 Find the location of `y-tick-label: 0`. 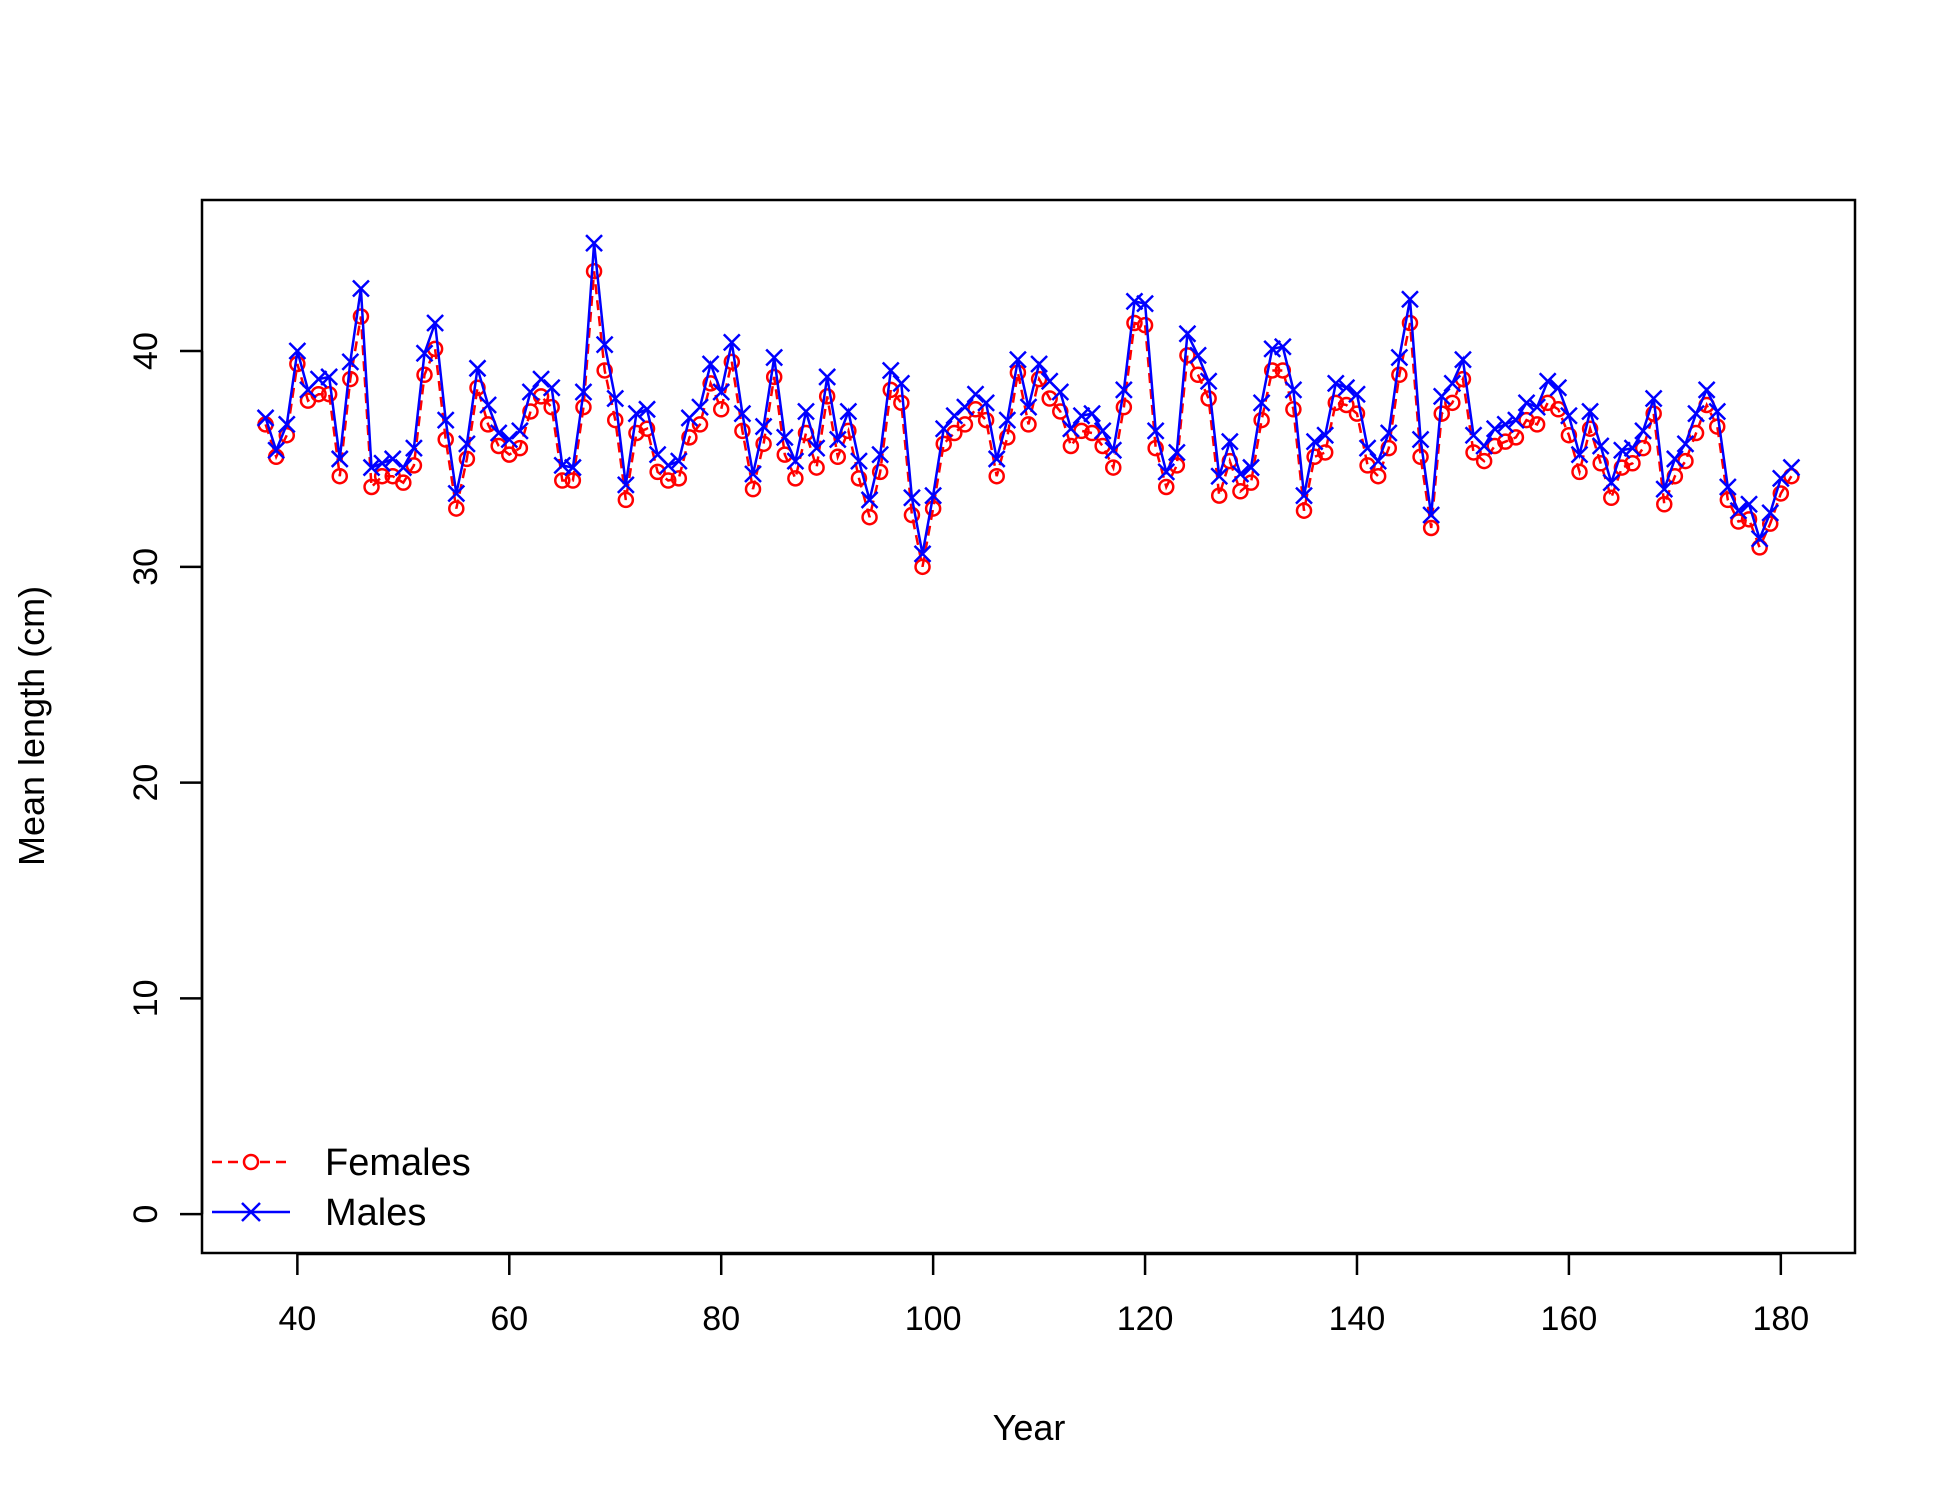

y-tick-label: 0 is located at coordinates (146, 1214).